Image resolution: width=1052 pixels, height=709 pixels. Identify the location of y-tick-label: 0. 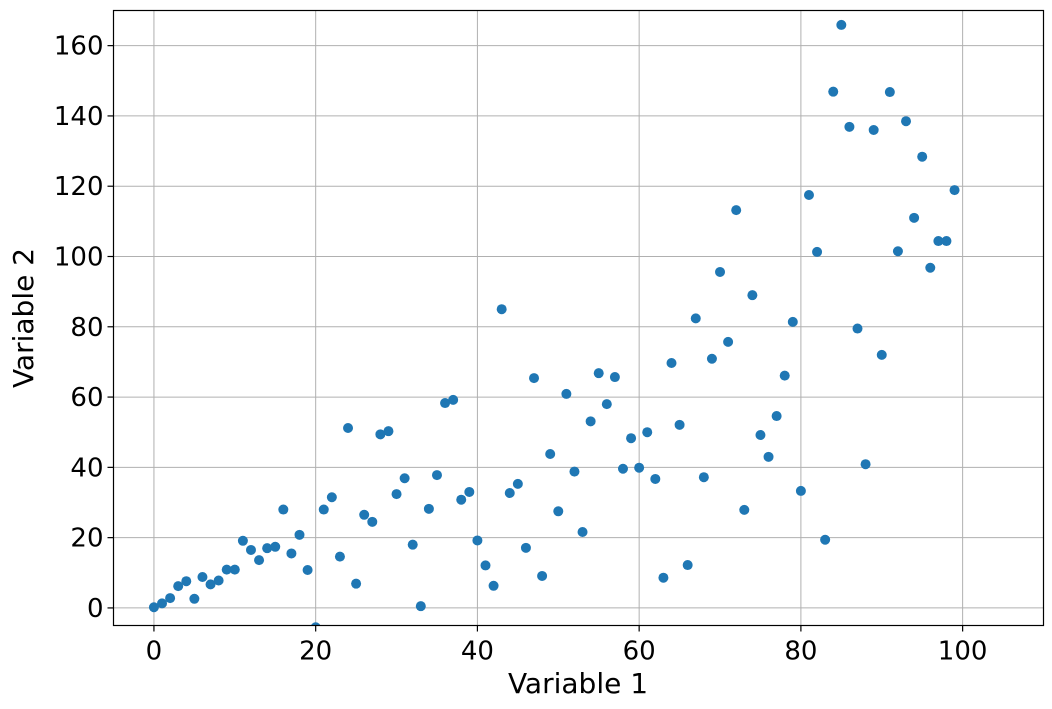
(95, 609).